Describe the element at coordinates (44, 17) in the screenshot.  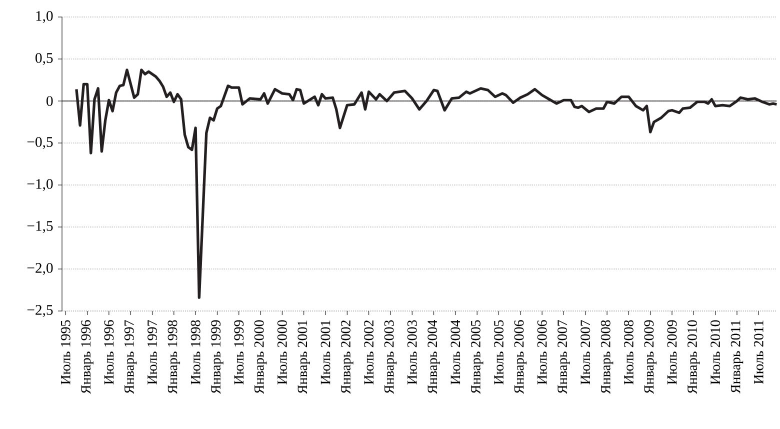
I see `y-tick-label: 1,0` at that location.